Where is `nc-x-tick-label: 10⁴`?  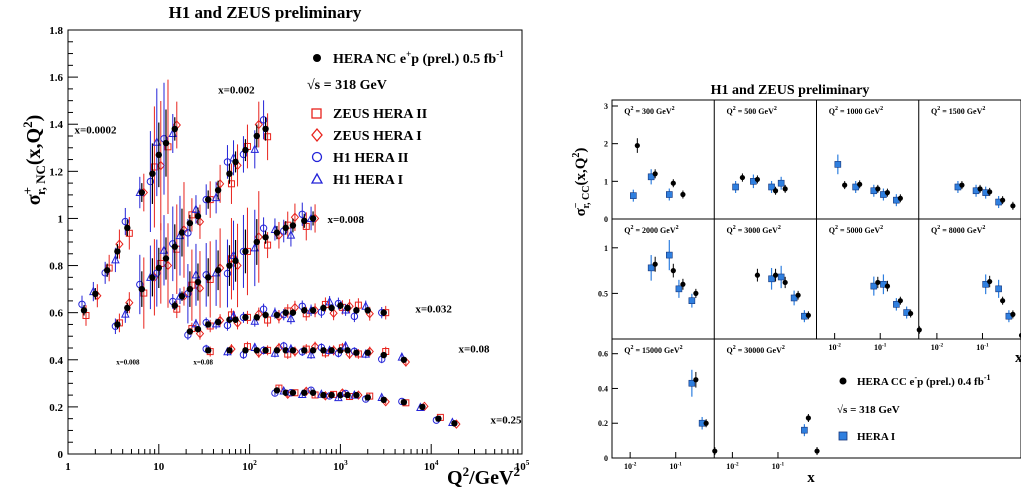
nc-x-tick-label: 10⁴ is located at coordinates (431, 466).